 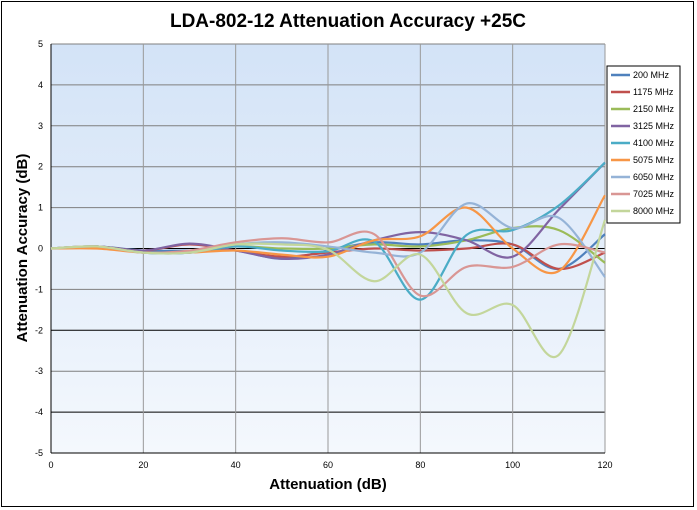 What do you see at coordinates (654, 194) in the screenshot?
I see `legend-label: 7025 MHz` at bounding box center [654, 194].